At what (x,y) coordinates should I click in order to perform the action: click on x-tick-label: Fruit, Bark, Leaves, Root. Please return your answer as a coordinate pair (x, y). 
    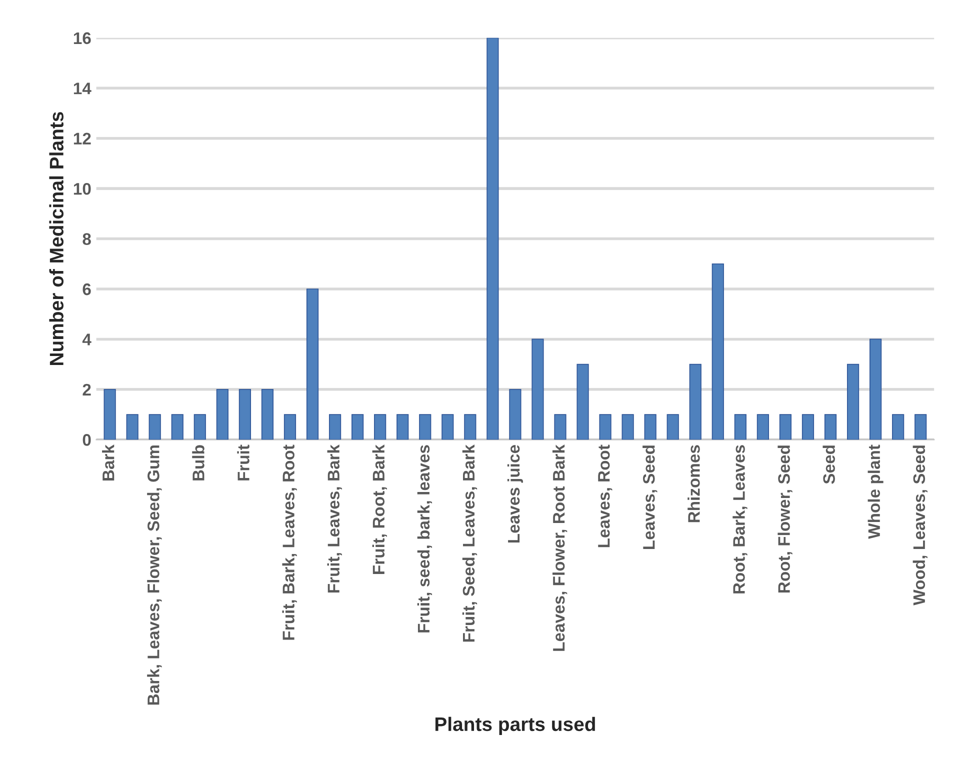
    Looking at the image, I should click on (289, 542).